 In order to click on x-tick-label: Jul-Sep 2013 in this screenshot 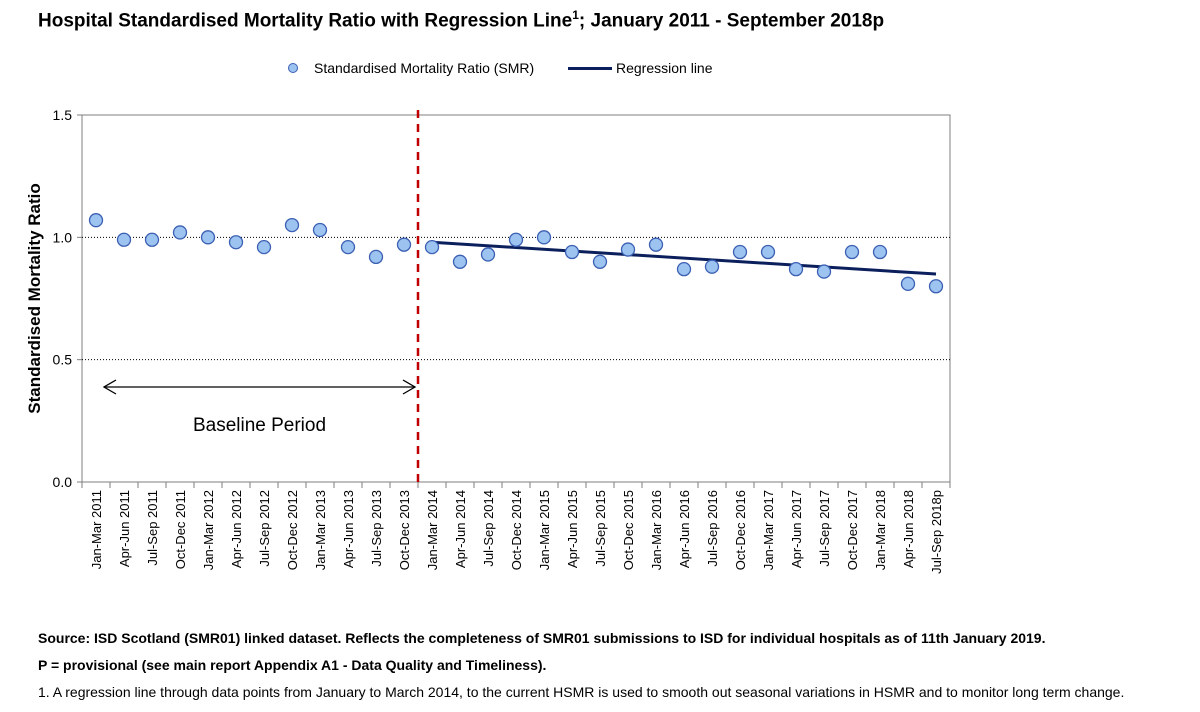, I will do `click(376, 528)`.